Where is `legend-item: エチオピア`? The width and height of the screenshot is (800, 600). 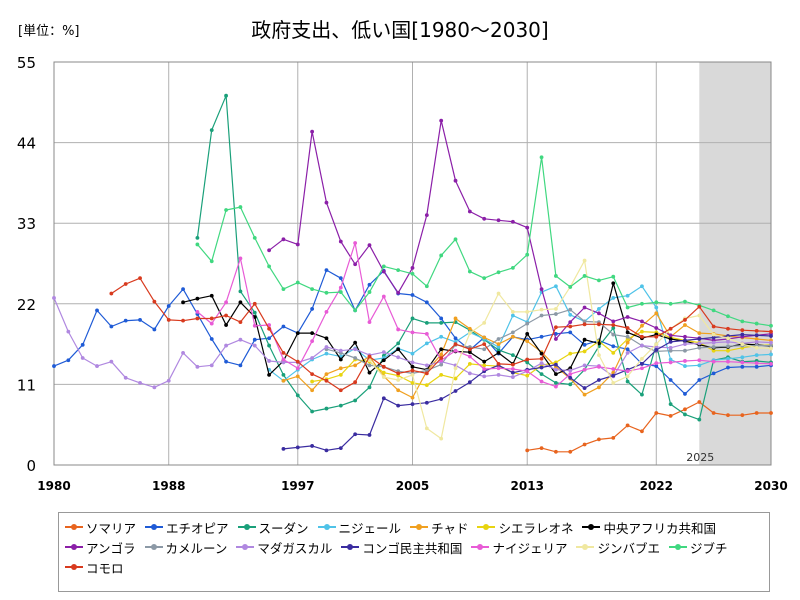
legend-item: エチオピア is located at coordinates (187, 527).